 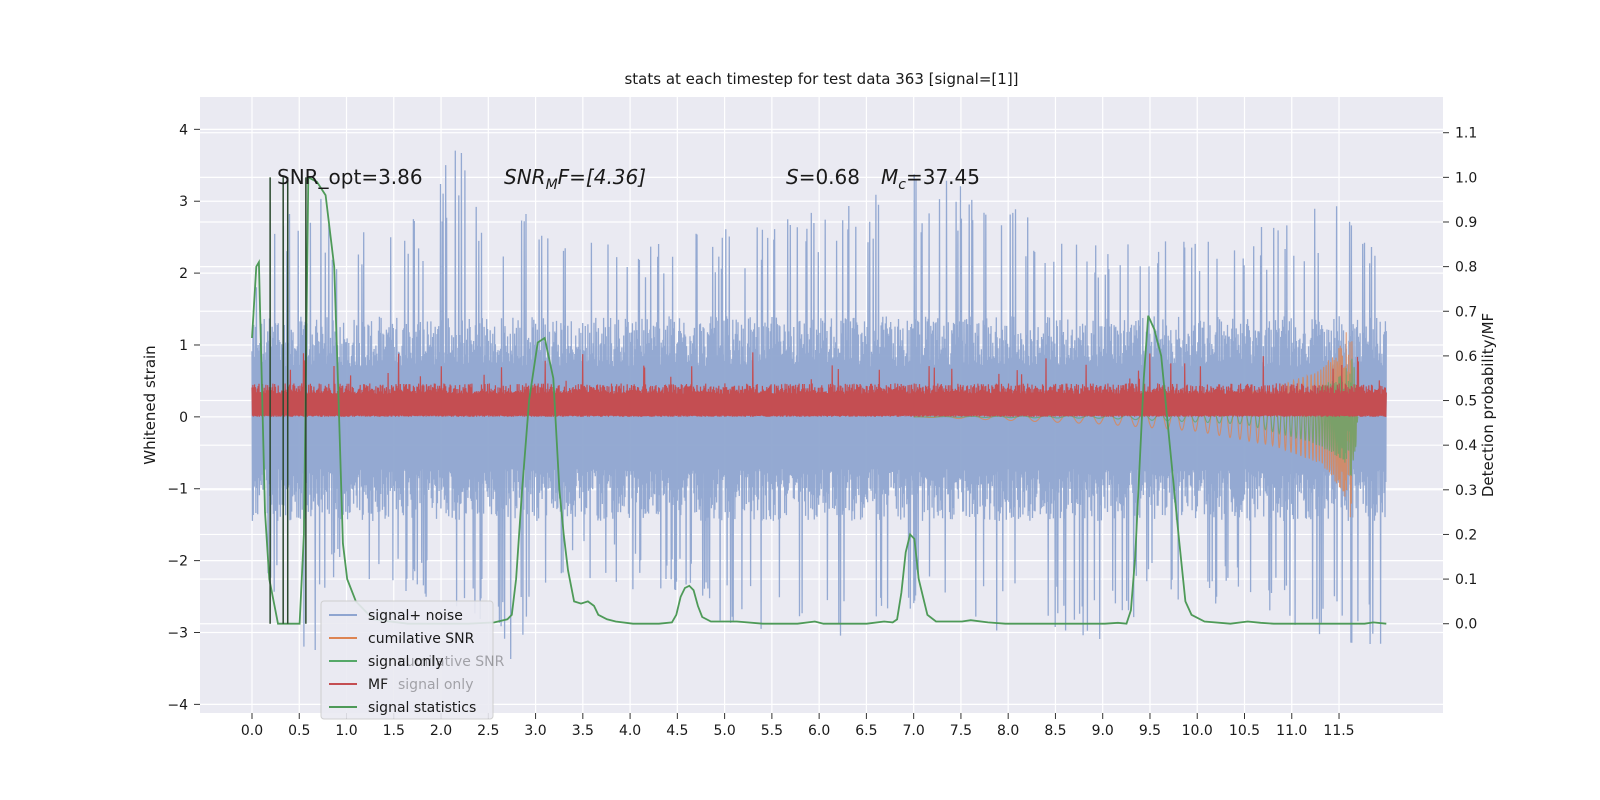 What do you see at coordinates (943, 177) in the screenshot?
I see `mc-value: =37.45` at bounding box center [943, 177].